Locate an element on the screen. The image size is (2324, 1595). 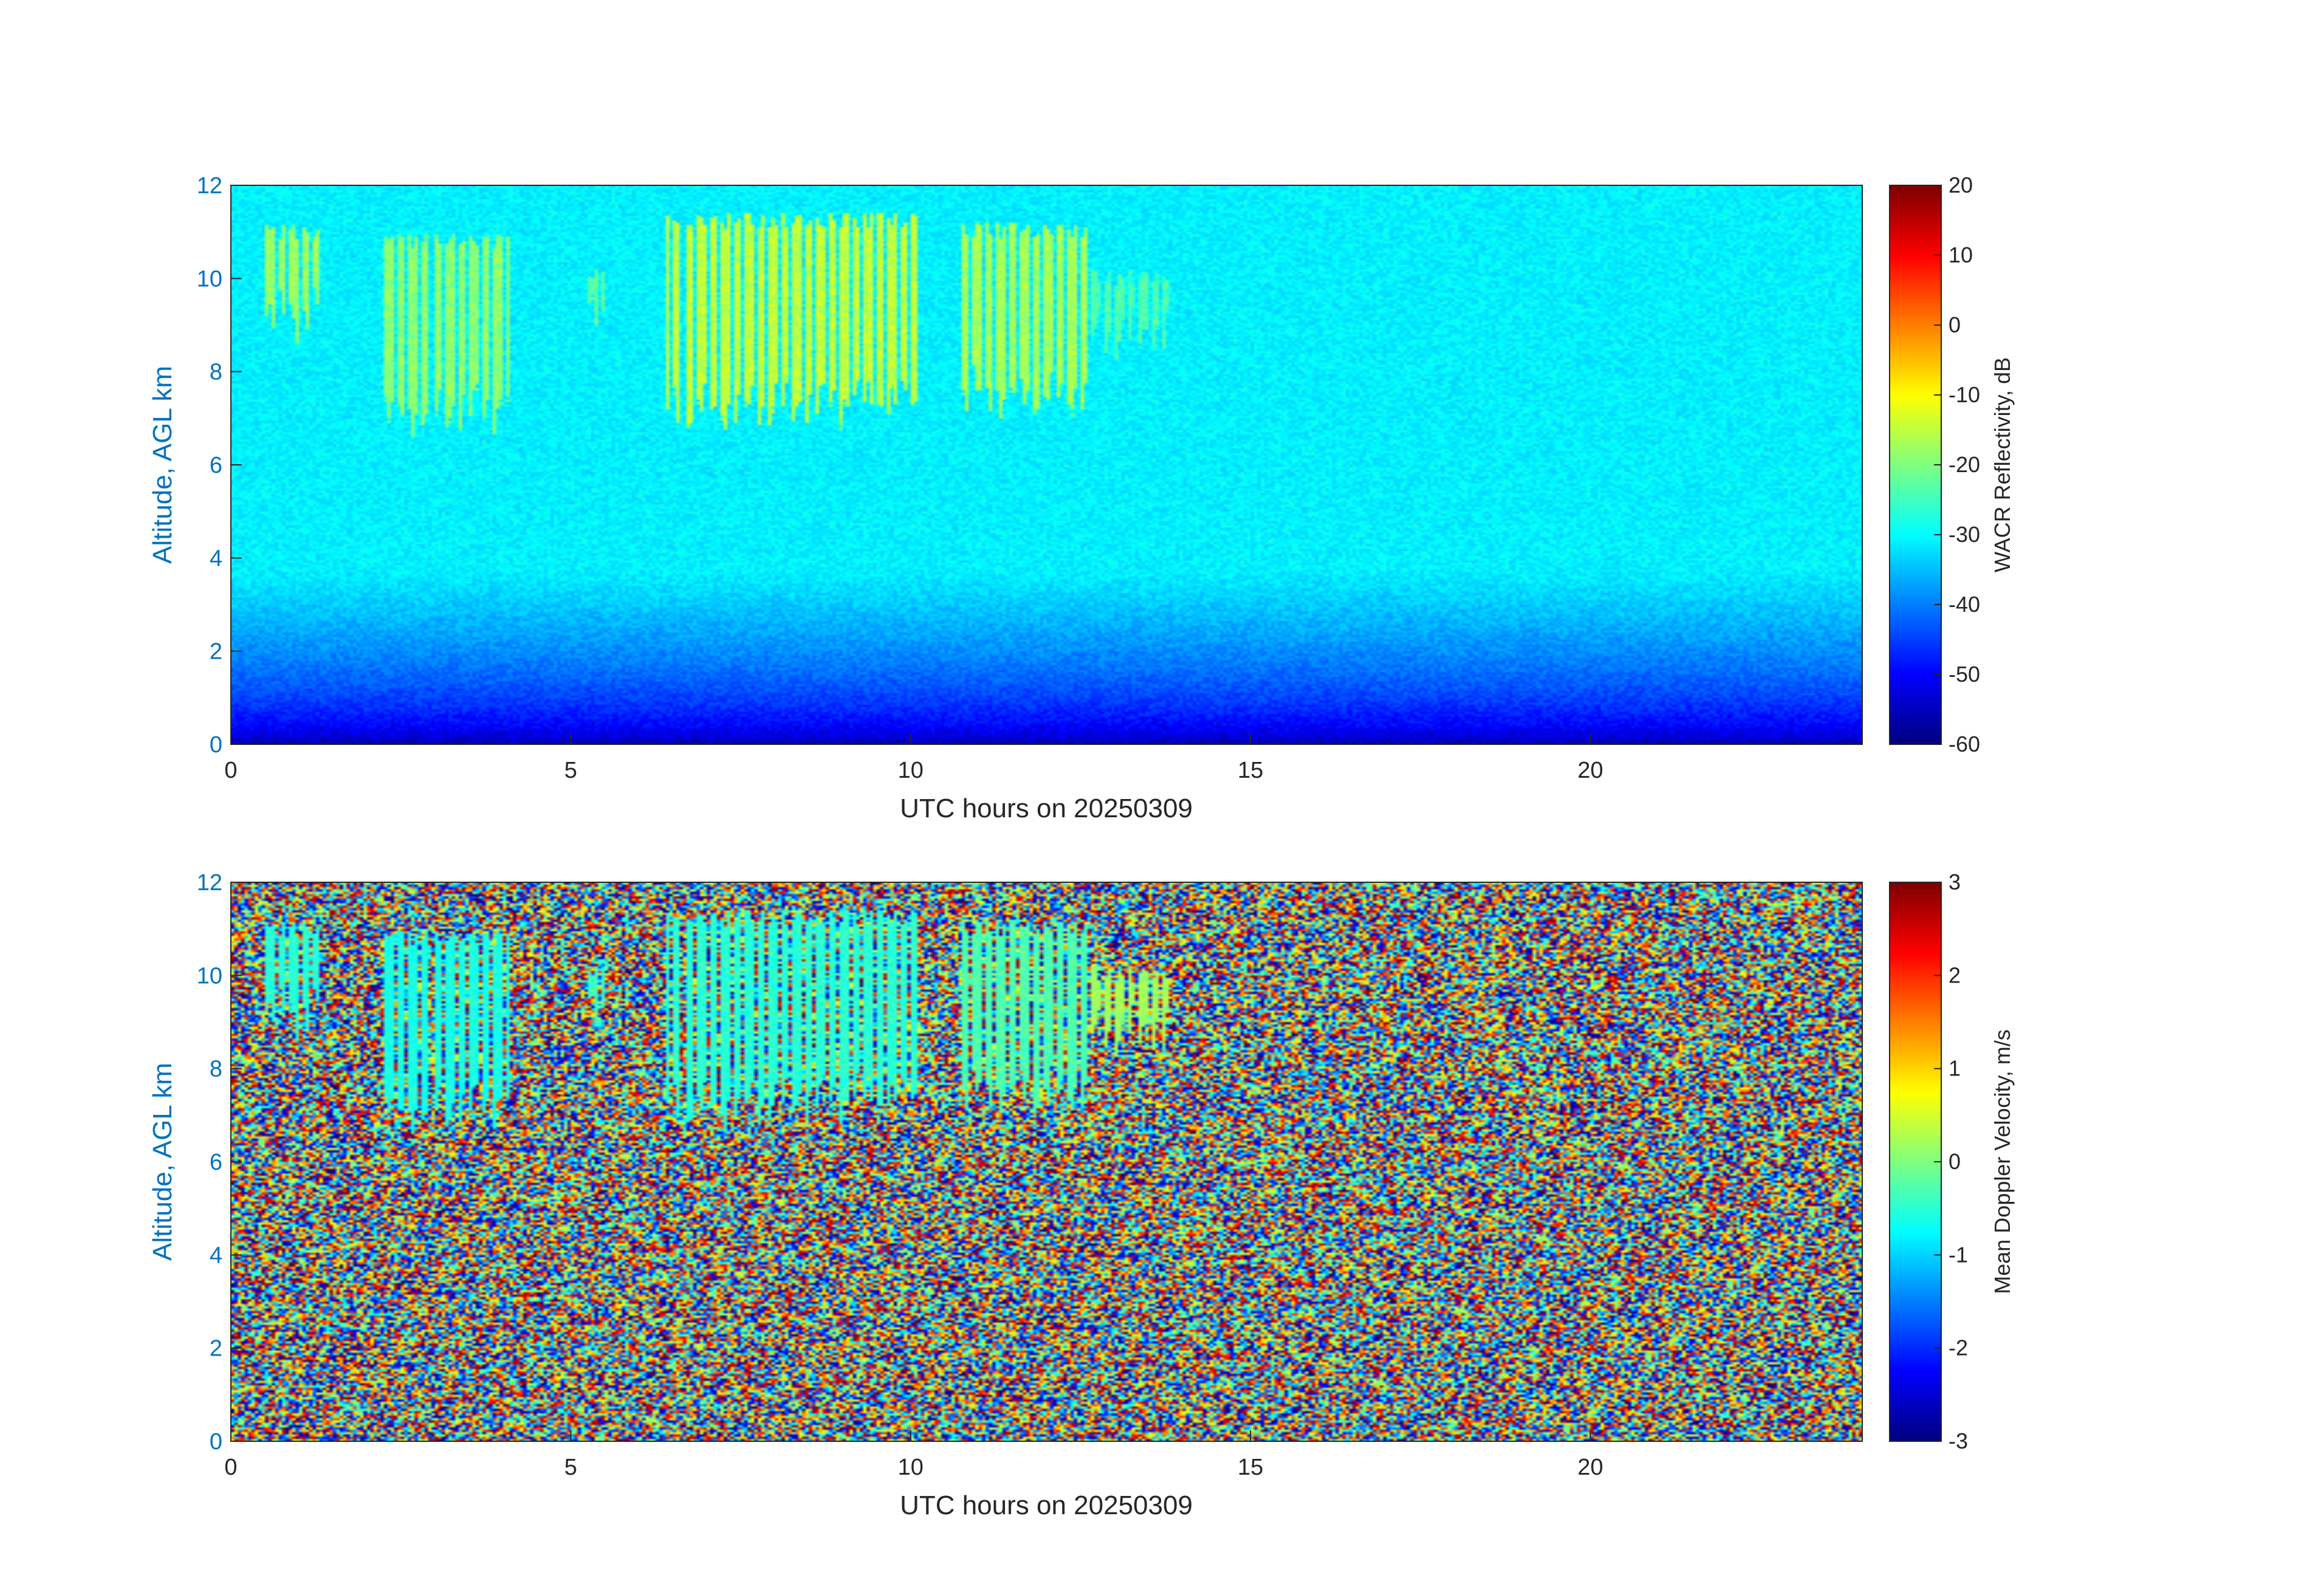
doppler-x-tick-label: 10 is located at coordinates (911, 1467).